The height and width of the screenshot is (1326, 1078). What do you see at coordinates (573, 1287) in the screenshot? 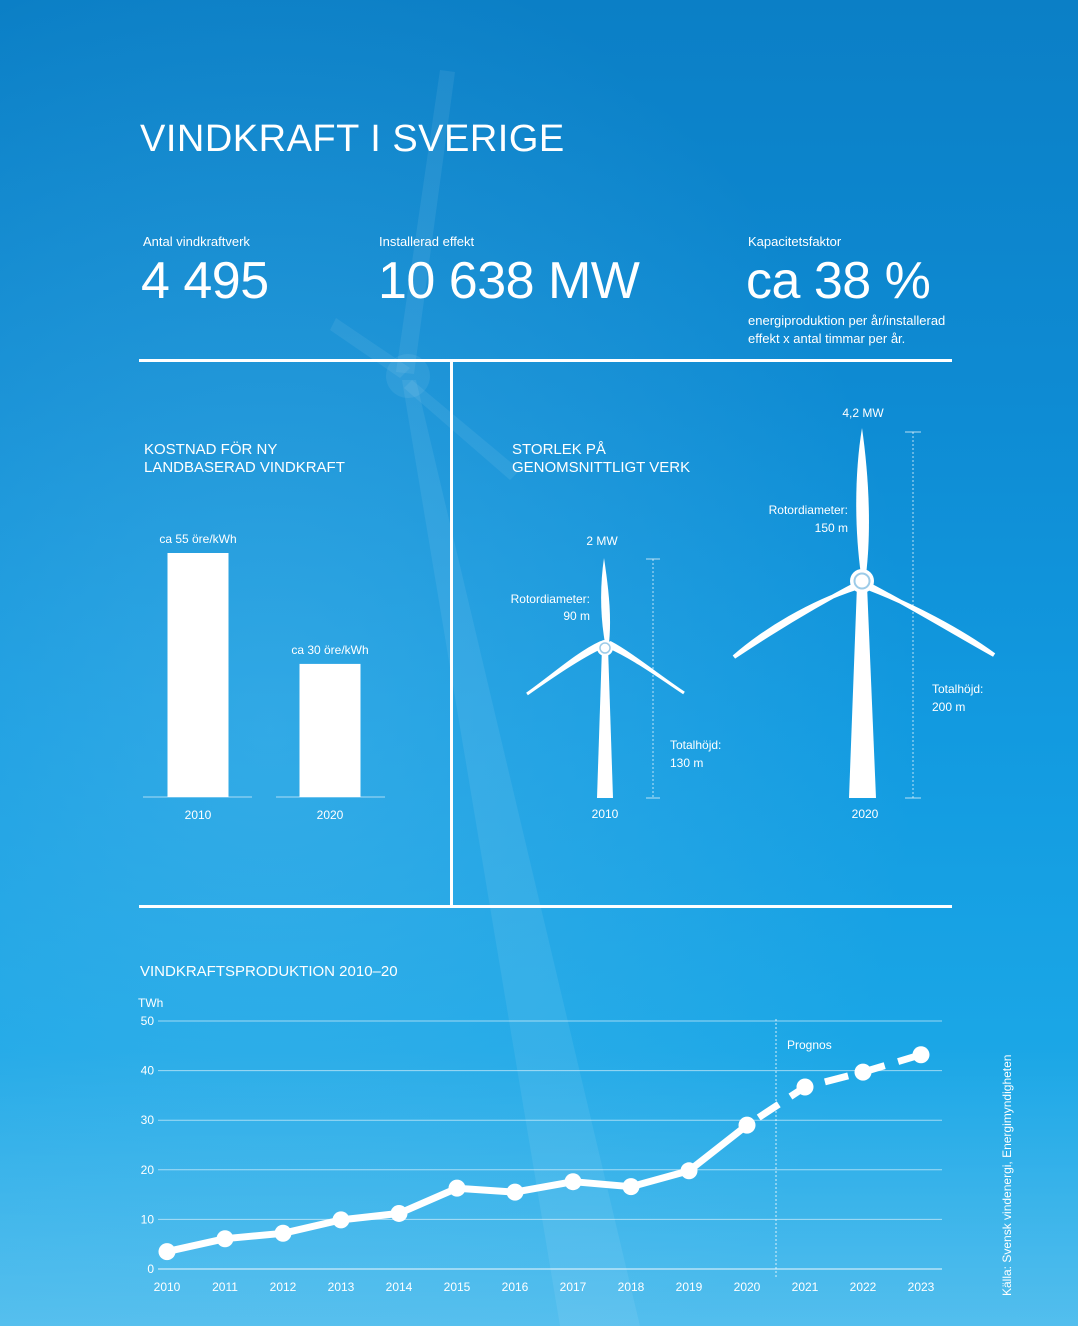
I see `x-tick-2017: 2017` at bounding box center [573, 1287].